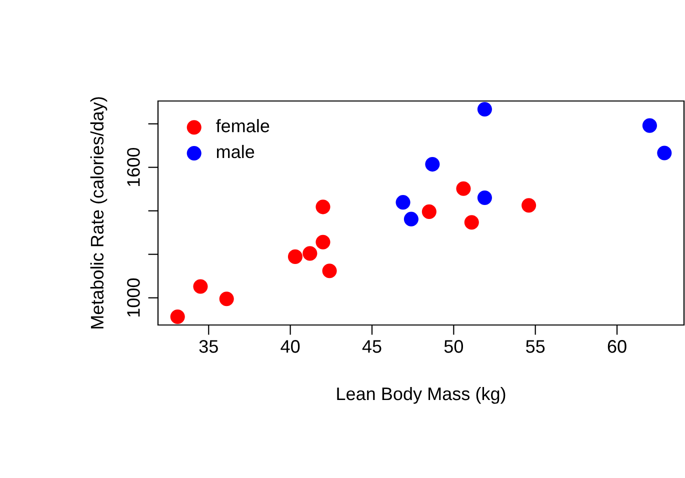  What do you see at coordinates (421, 395) in the screenshot?
I see `x-axis-title: Lean Body Mass (kg)` at bounding box center [421, 395].